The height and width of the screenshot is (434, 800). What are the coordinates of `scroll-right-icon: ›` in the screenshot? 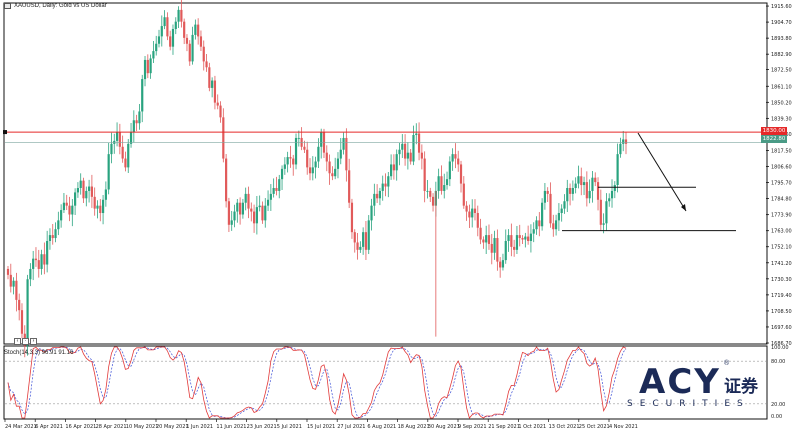 It's located at (33, 341).